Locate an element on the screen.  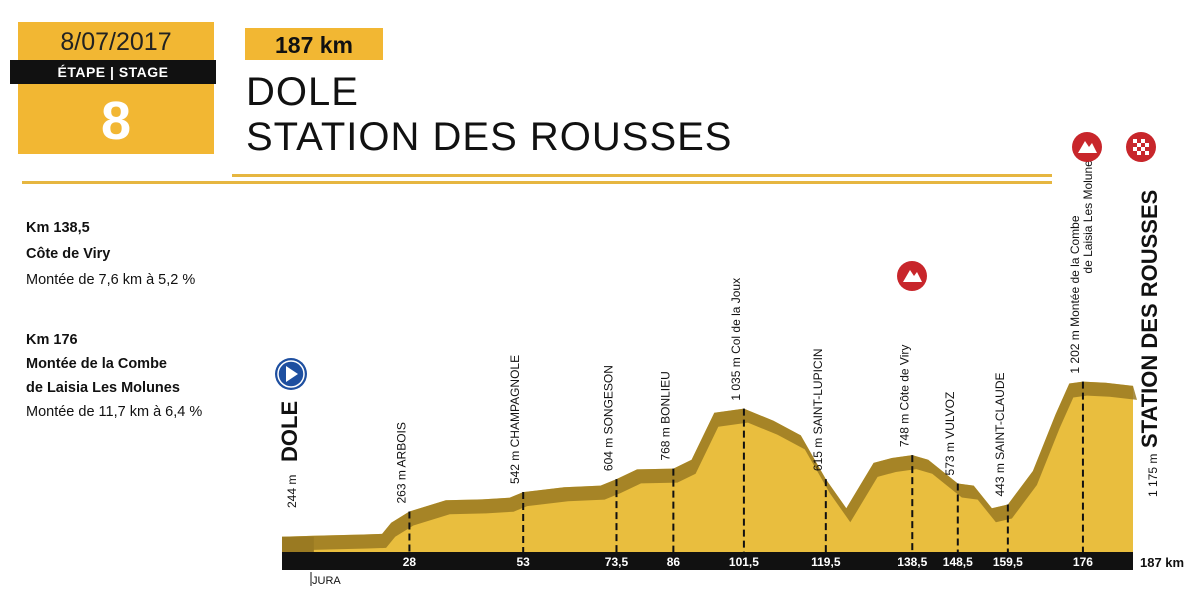
gold-rule-bottom is located at coordinates (537, 182).